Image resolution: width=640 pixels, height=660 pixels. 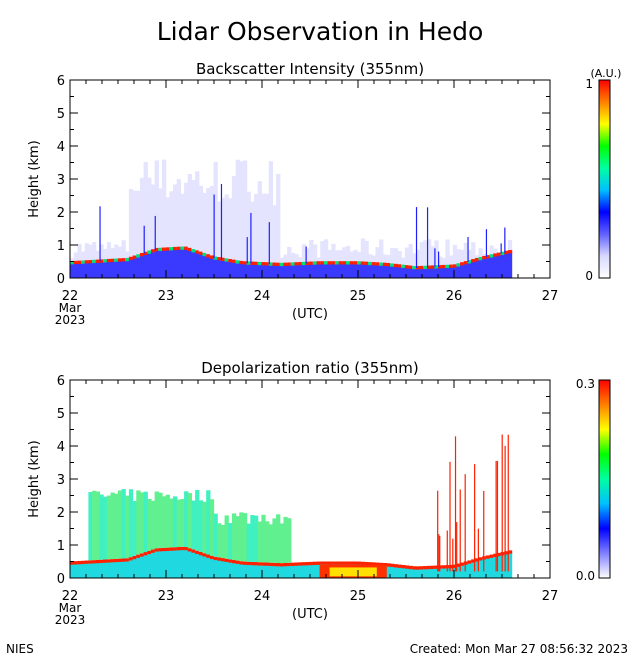 What do you see at coordinates (166, 596) in the screenshot?
I see `x-tick-label: 23` at bounding box center [166, 596].